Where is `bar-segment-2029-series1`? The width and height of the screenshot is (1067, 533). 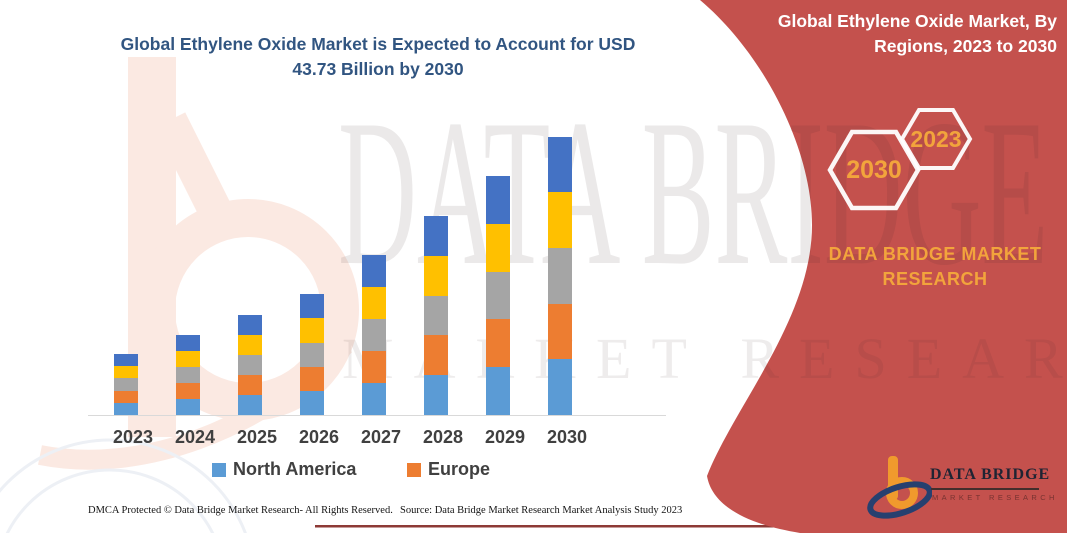
bar-segment-2029-series1 is located at coordinates (498, 391).